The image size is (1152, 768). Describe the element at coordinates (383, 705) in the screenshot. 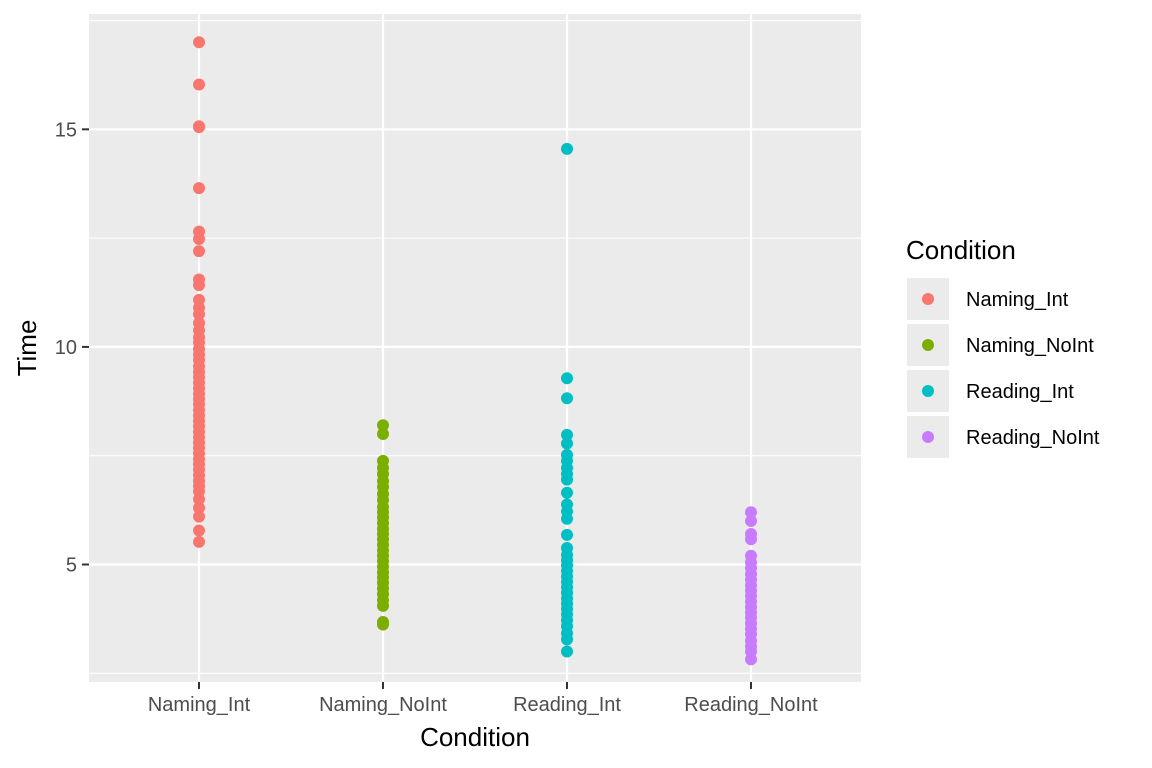

I see `x-tick-label: Naming_NoInt` at that location.